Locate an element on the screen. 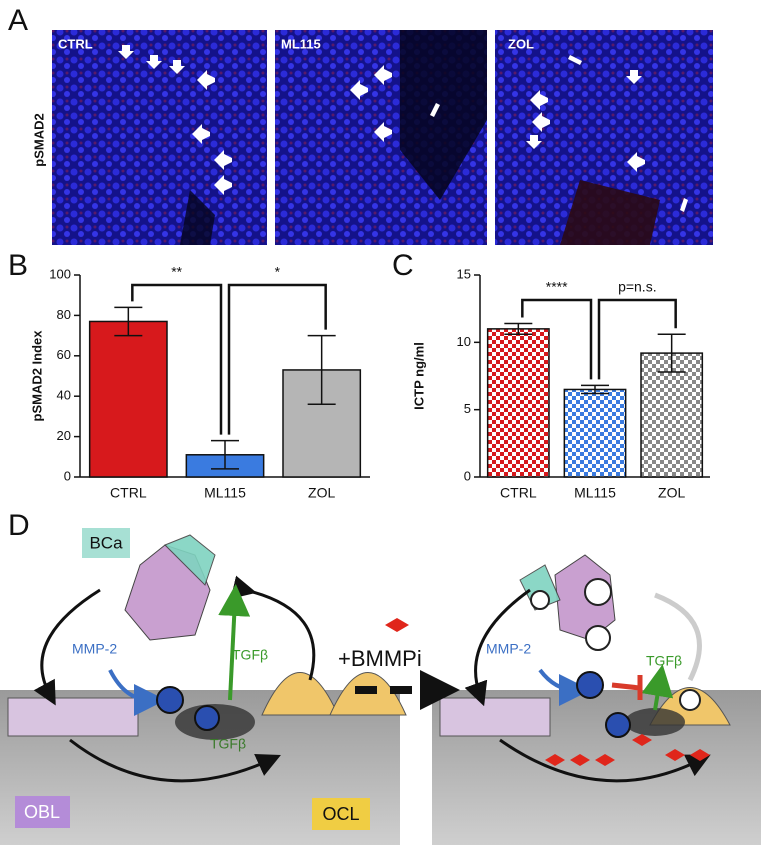 This screenshot has width=761, height=845. y-tick-label: 10 is located at coordinates (464, 341).